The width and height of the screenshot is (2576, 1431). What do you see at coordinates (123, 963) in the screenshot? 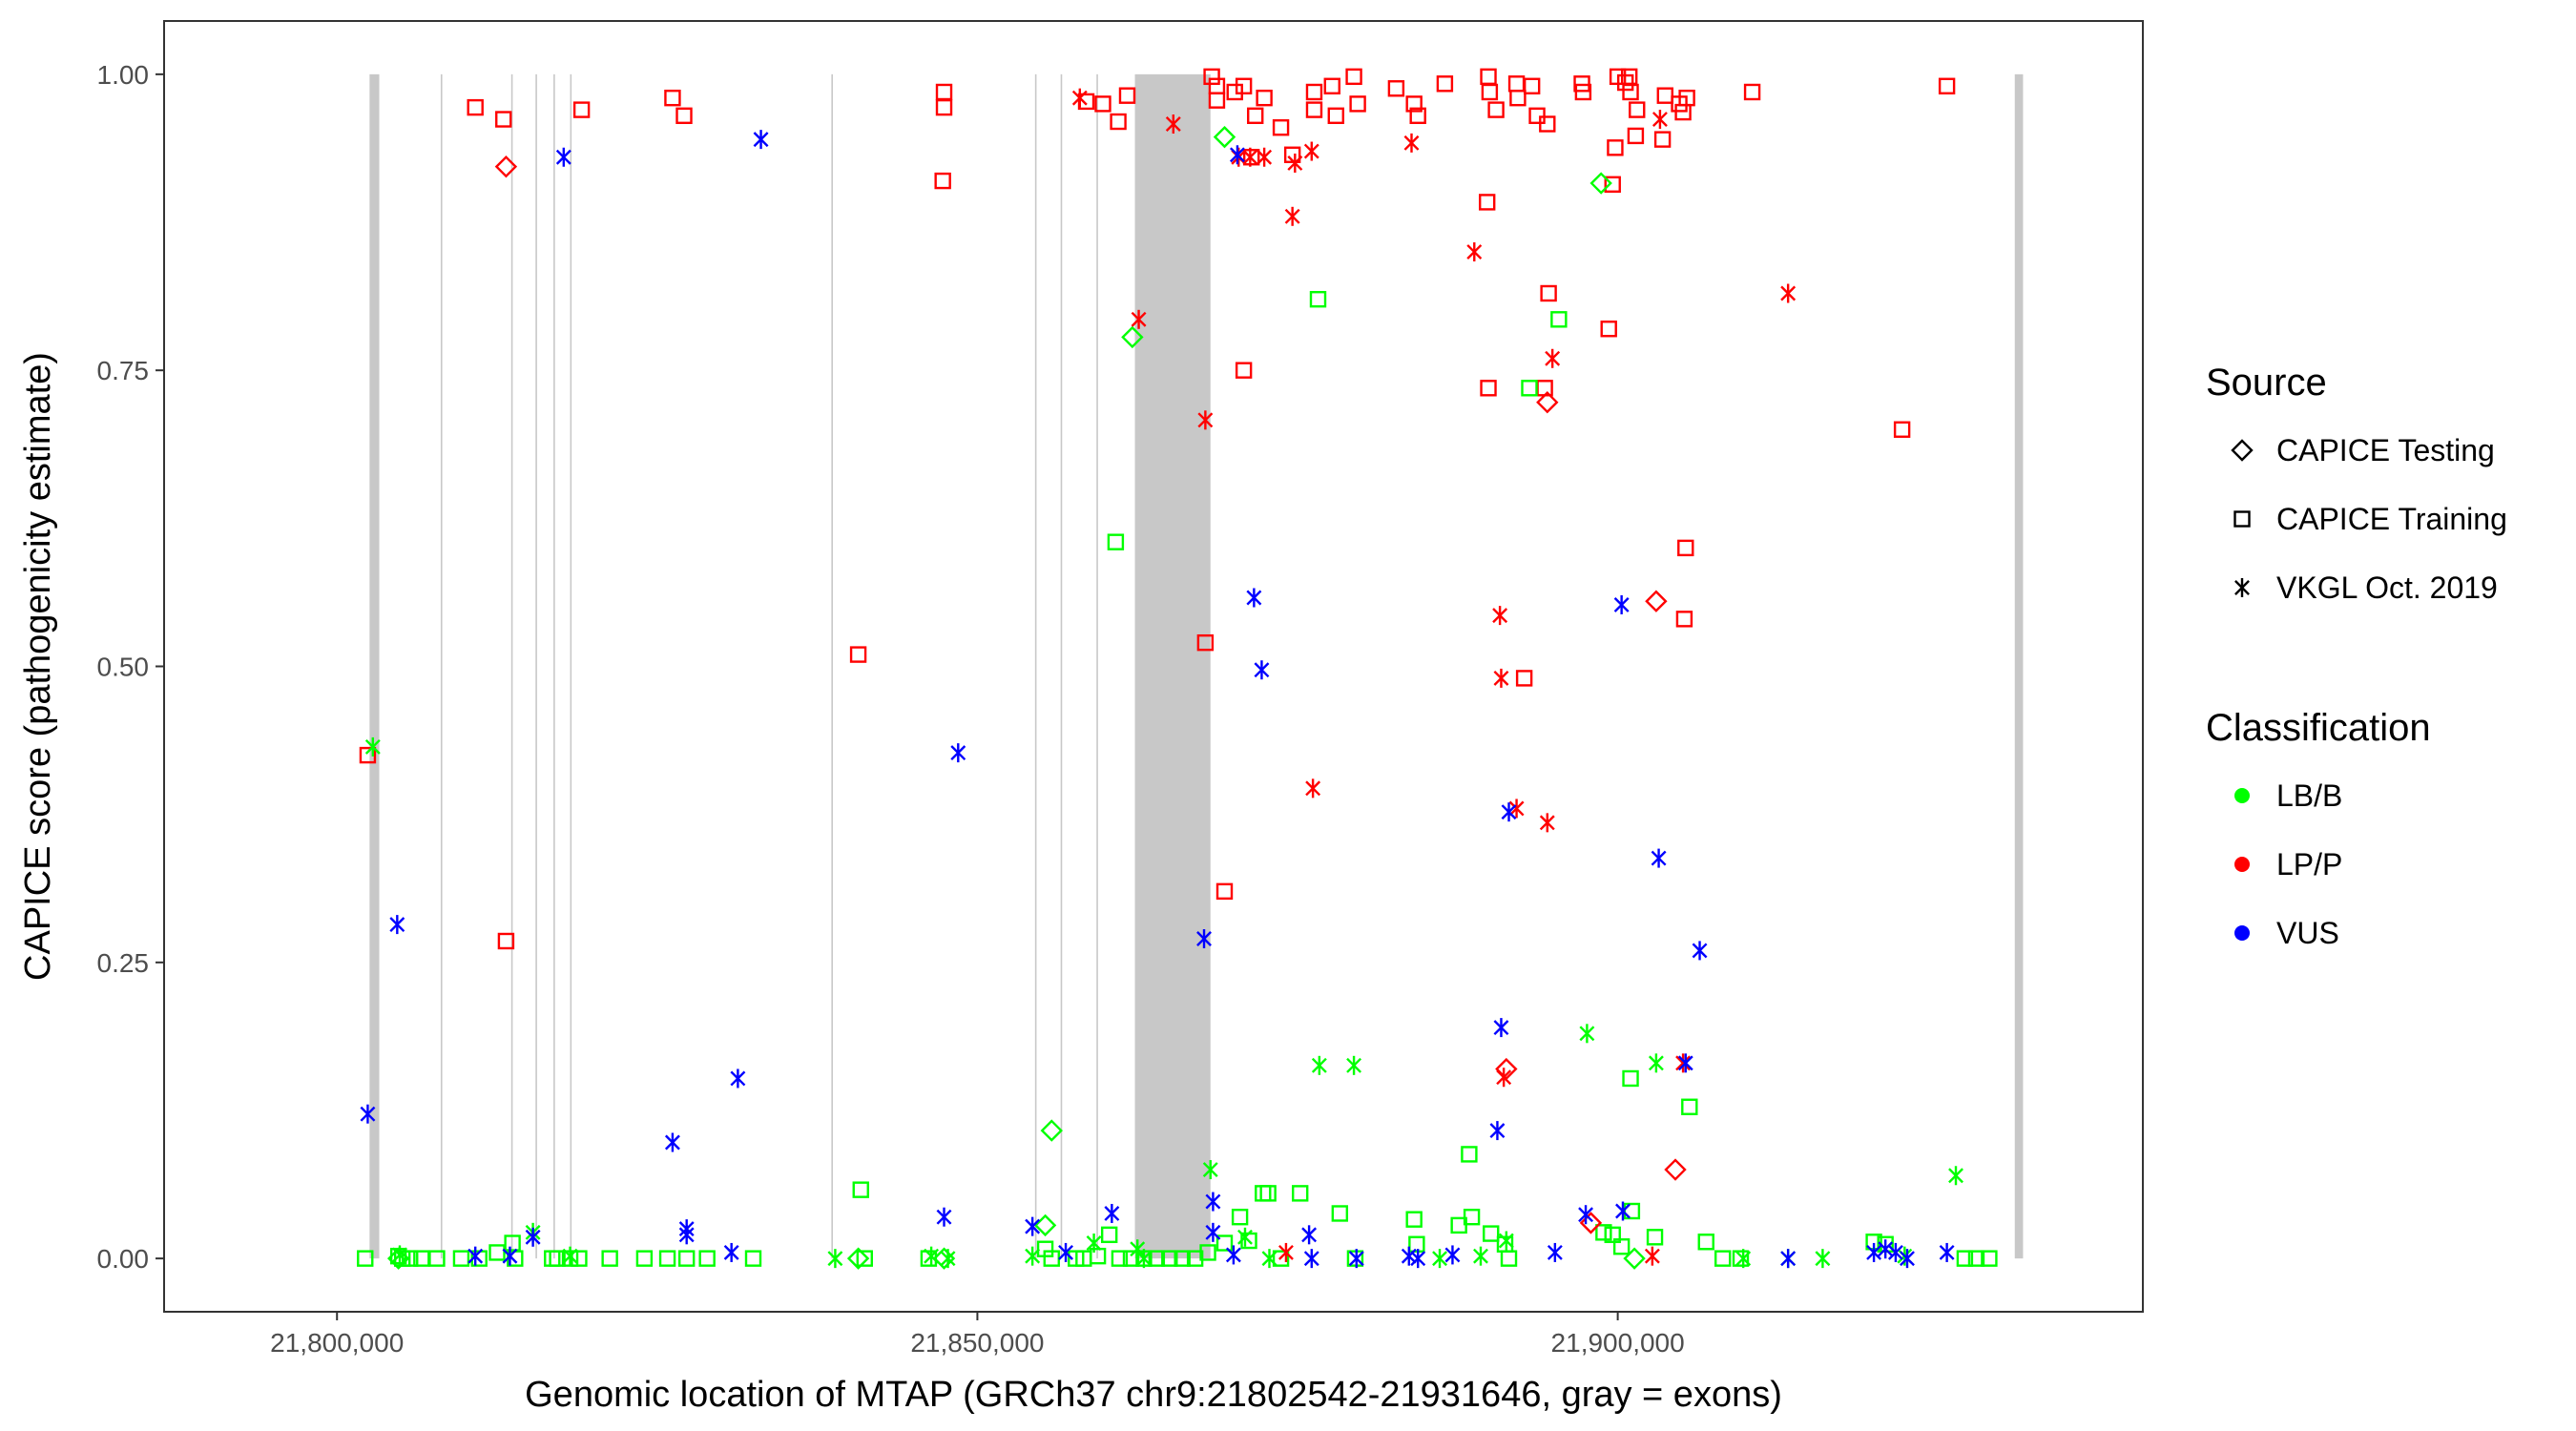
I see `y-tick-label: 0.25` at bounding box center [123, 963].